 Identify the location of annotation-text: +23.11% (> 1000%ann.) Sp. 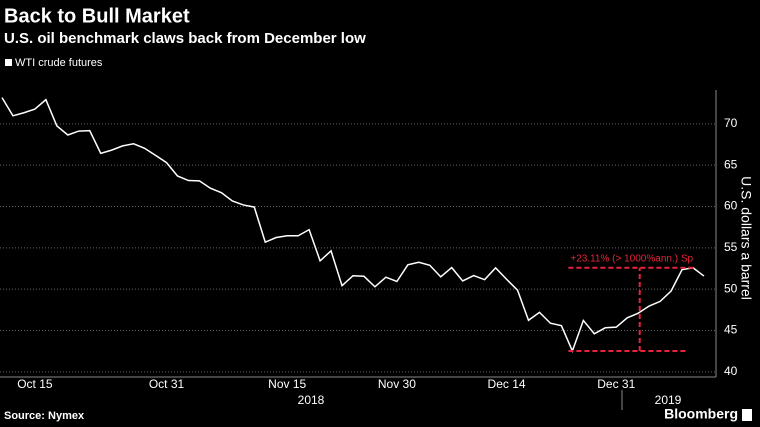
(631, 258).